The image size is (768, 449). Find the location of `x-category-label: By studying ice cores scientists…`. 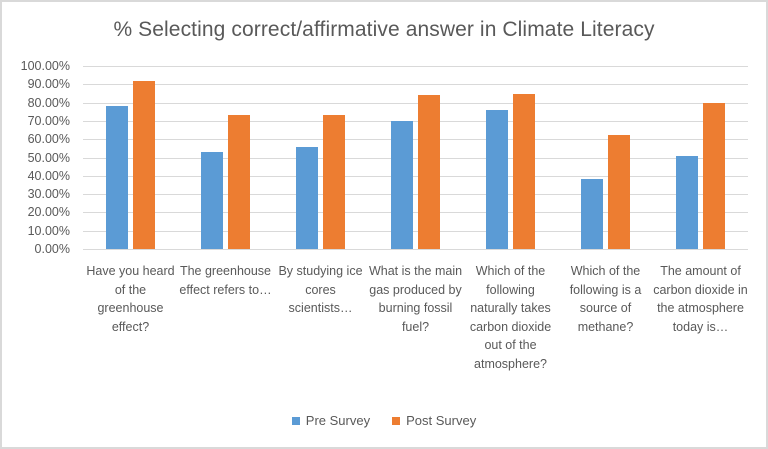

x-category-label: By studying ice cores scientists… is located at coordinates (320, 289).